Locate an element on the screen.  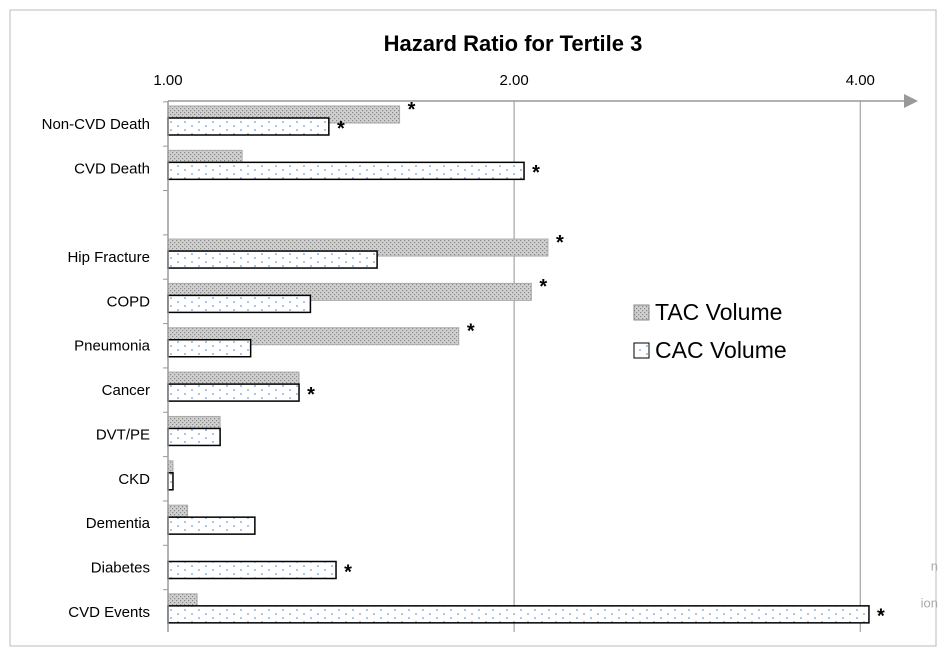
y-tick-label: Diabetes is located at coordinates (120, 567).